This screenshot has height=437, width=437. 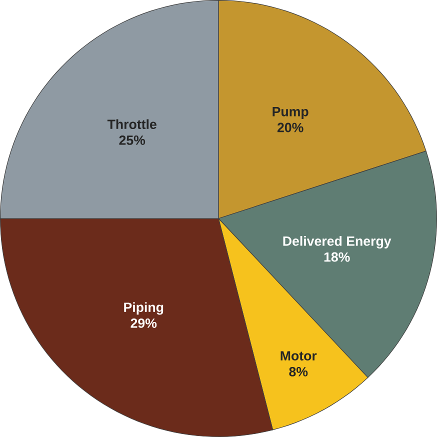 I want to click on slice-label: Motor, so click(x=298, y=356).